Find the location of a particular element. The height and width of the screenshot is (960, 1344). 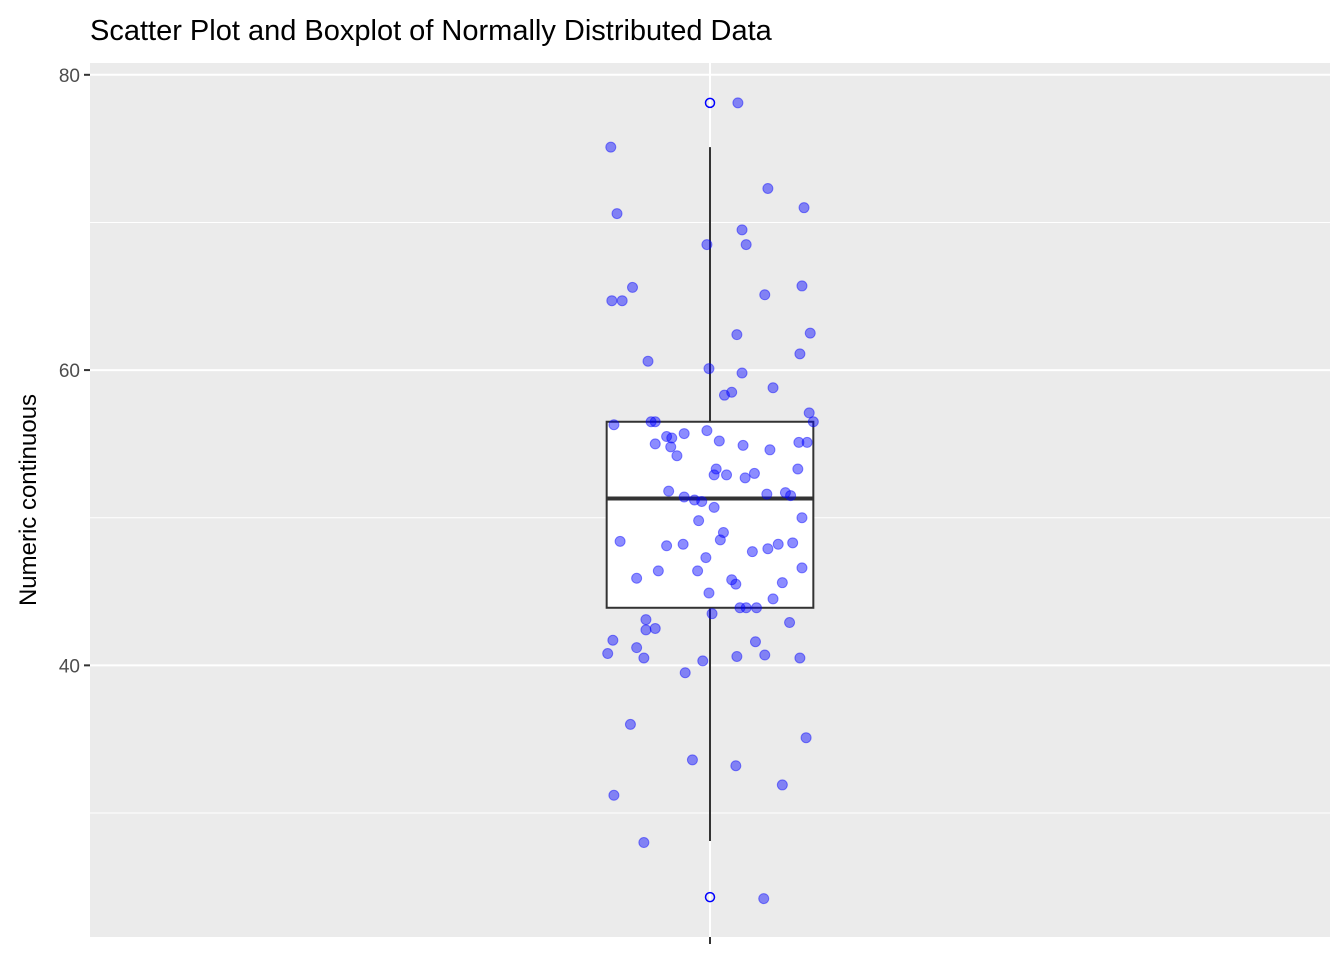

y-tick-label: 60 is located at coordinates (69, 371).